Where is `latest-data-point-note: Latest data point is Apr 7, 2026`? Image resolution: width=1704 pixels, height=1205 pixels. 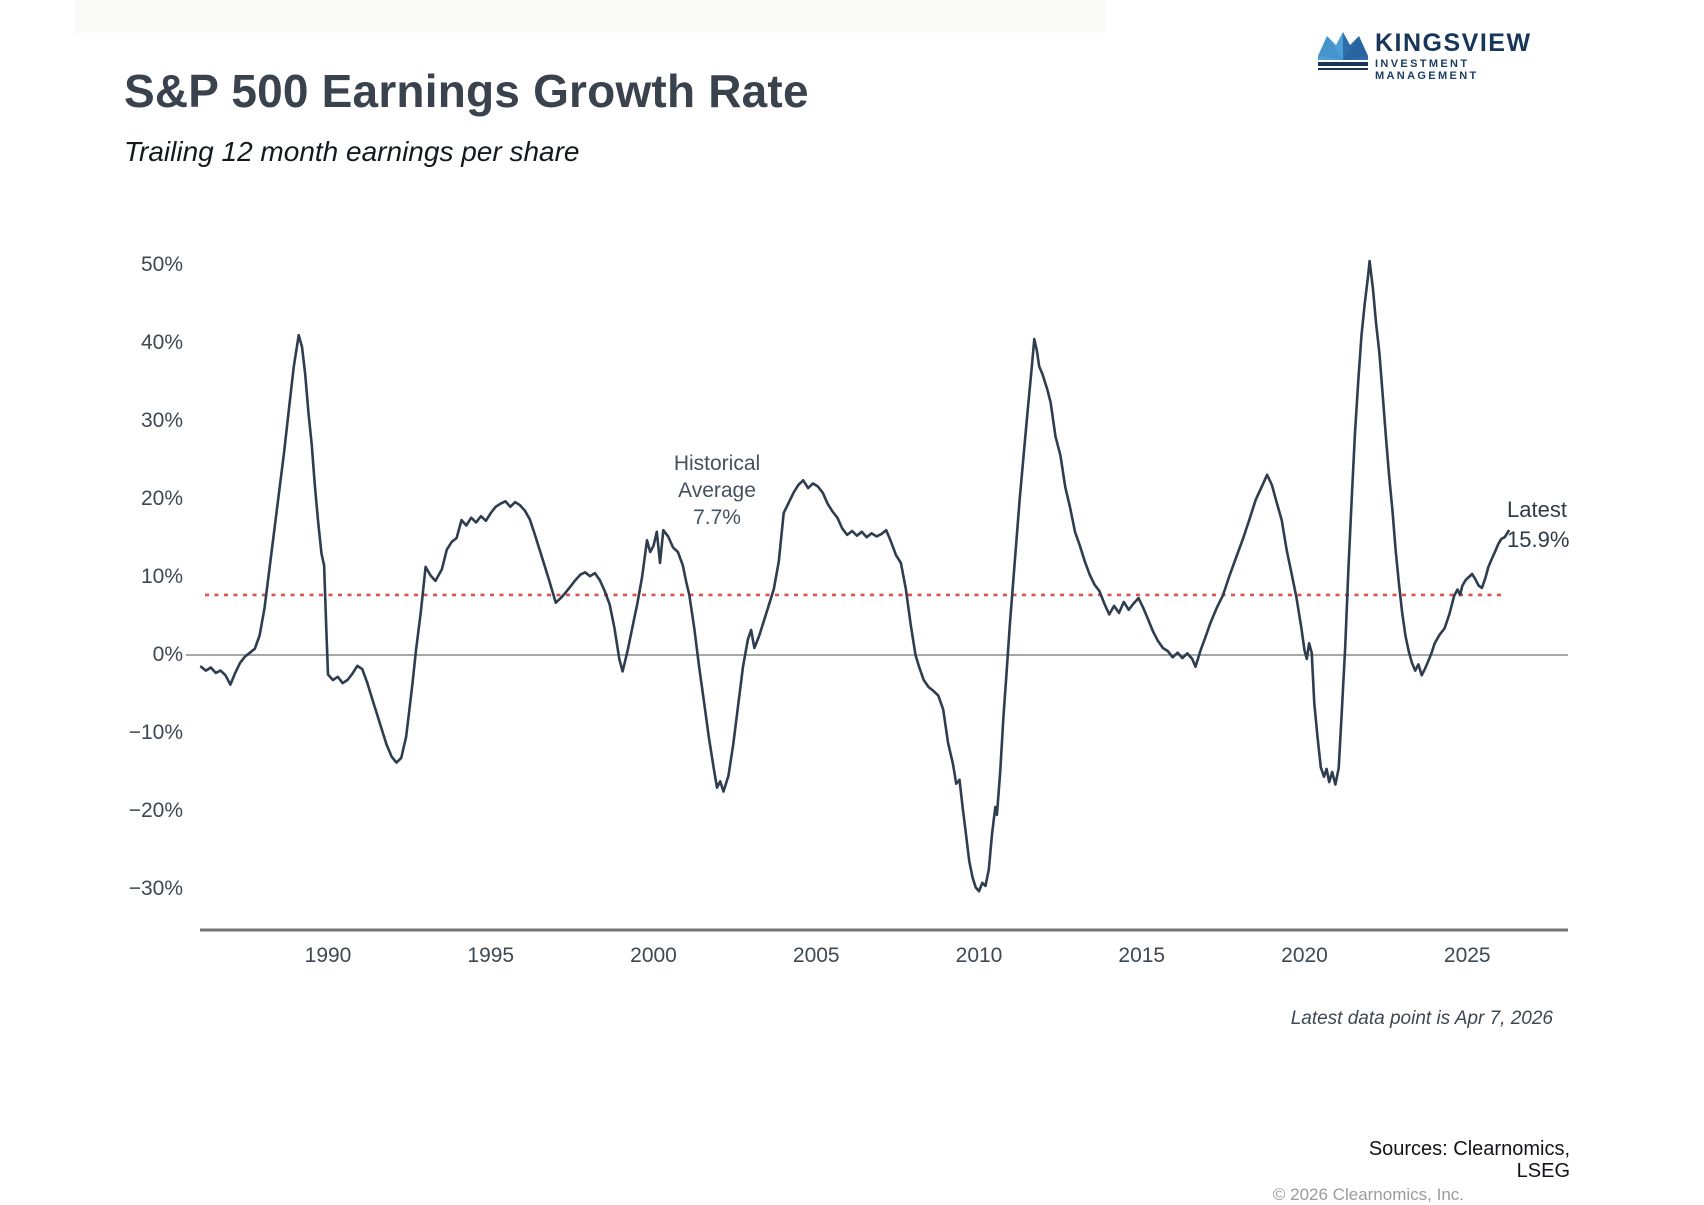 latest-data-point-note: Latest data point is Apr 7, 2026 is located at coordinates (1421, 1018).